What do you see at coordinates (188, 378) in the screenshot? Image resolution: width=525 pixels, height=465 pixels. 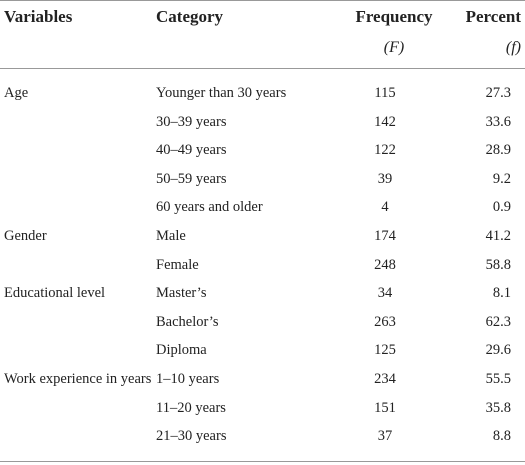 I see `category-cell: 1–10 years` at bounding box center [188, 378].